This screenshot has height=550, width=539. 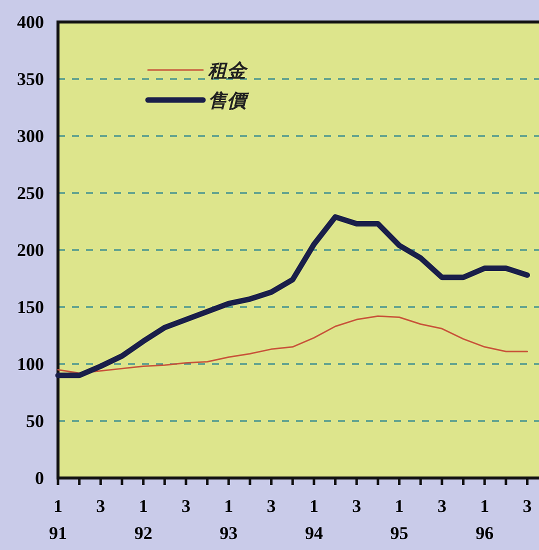 I want to click on x-tick-label: 1 95, so click(x=399, y=519).